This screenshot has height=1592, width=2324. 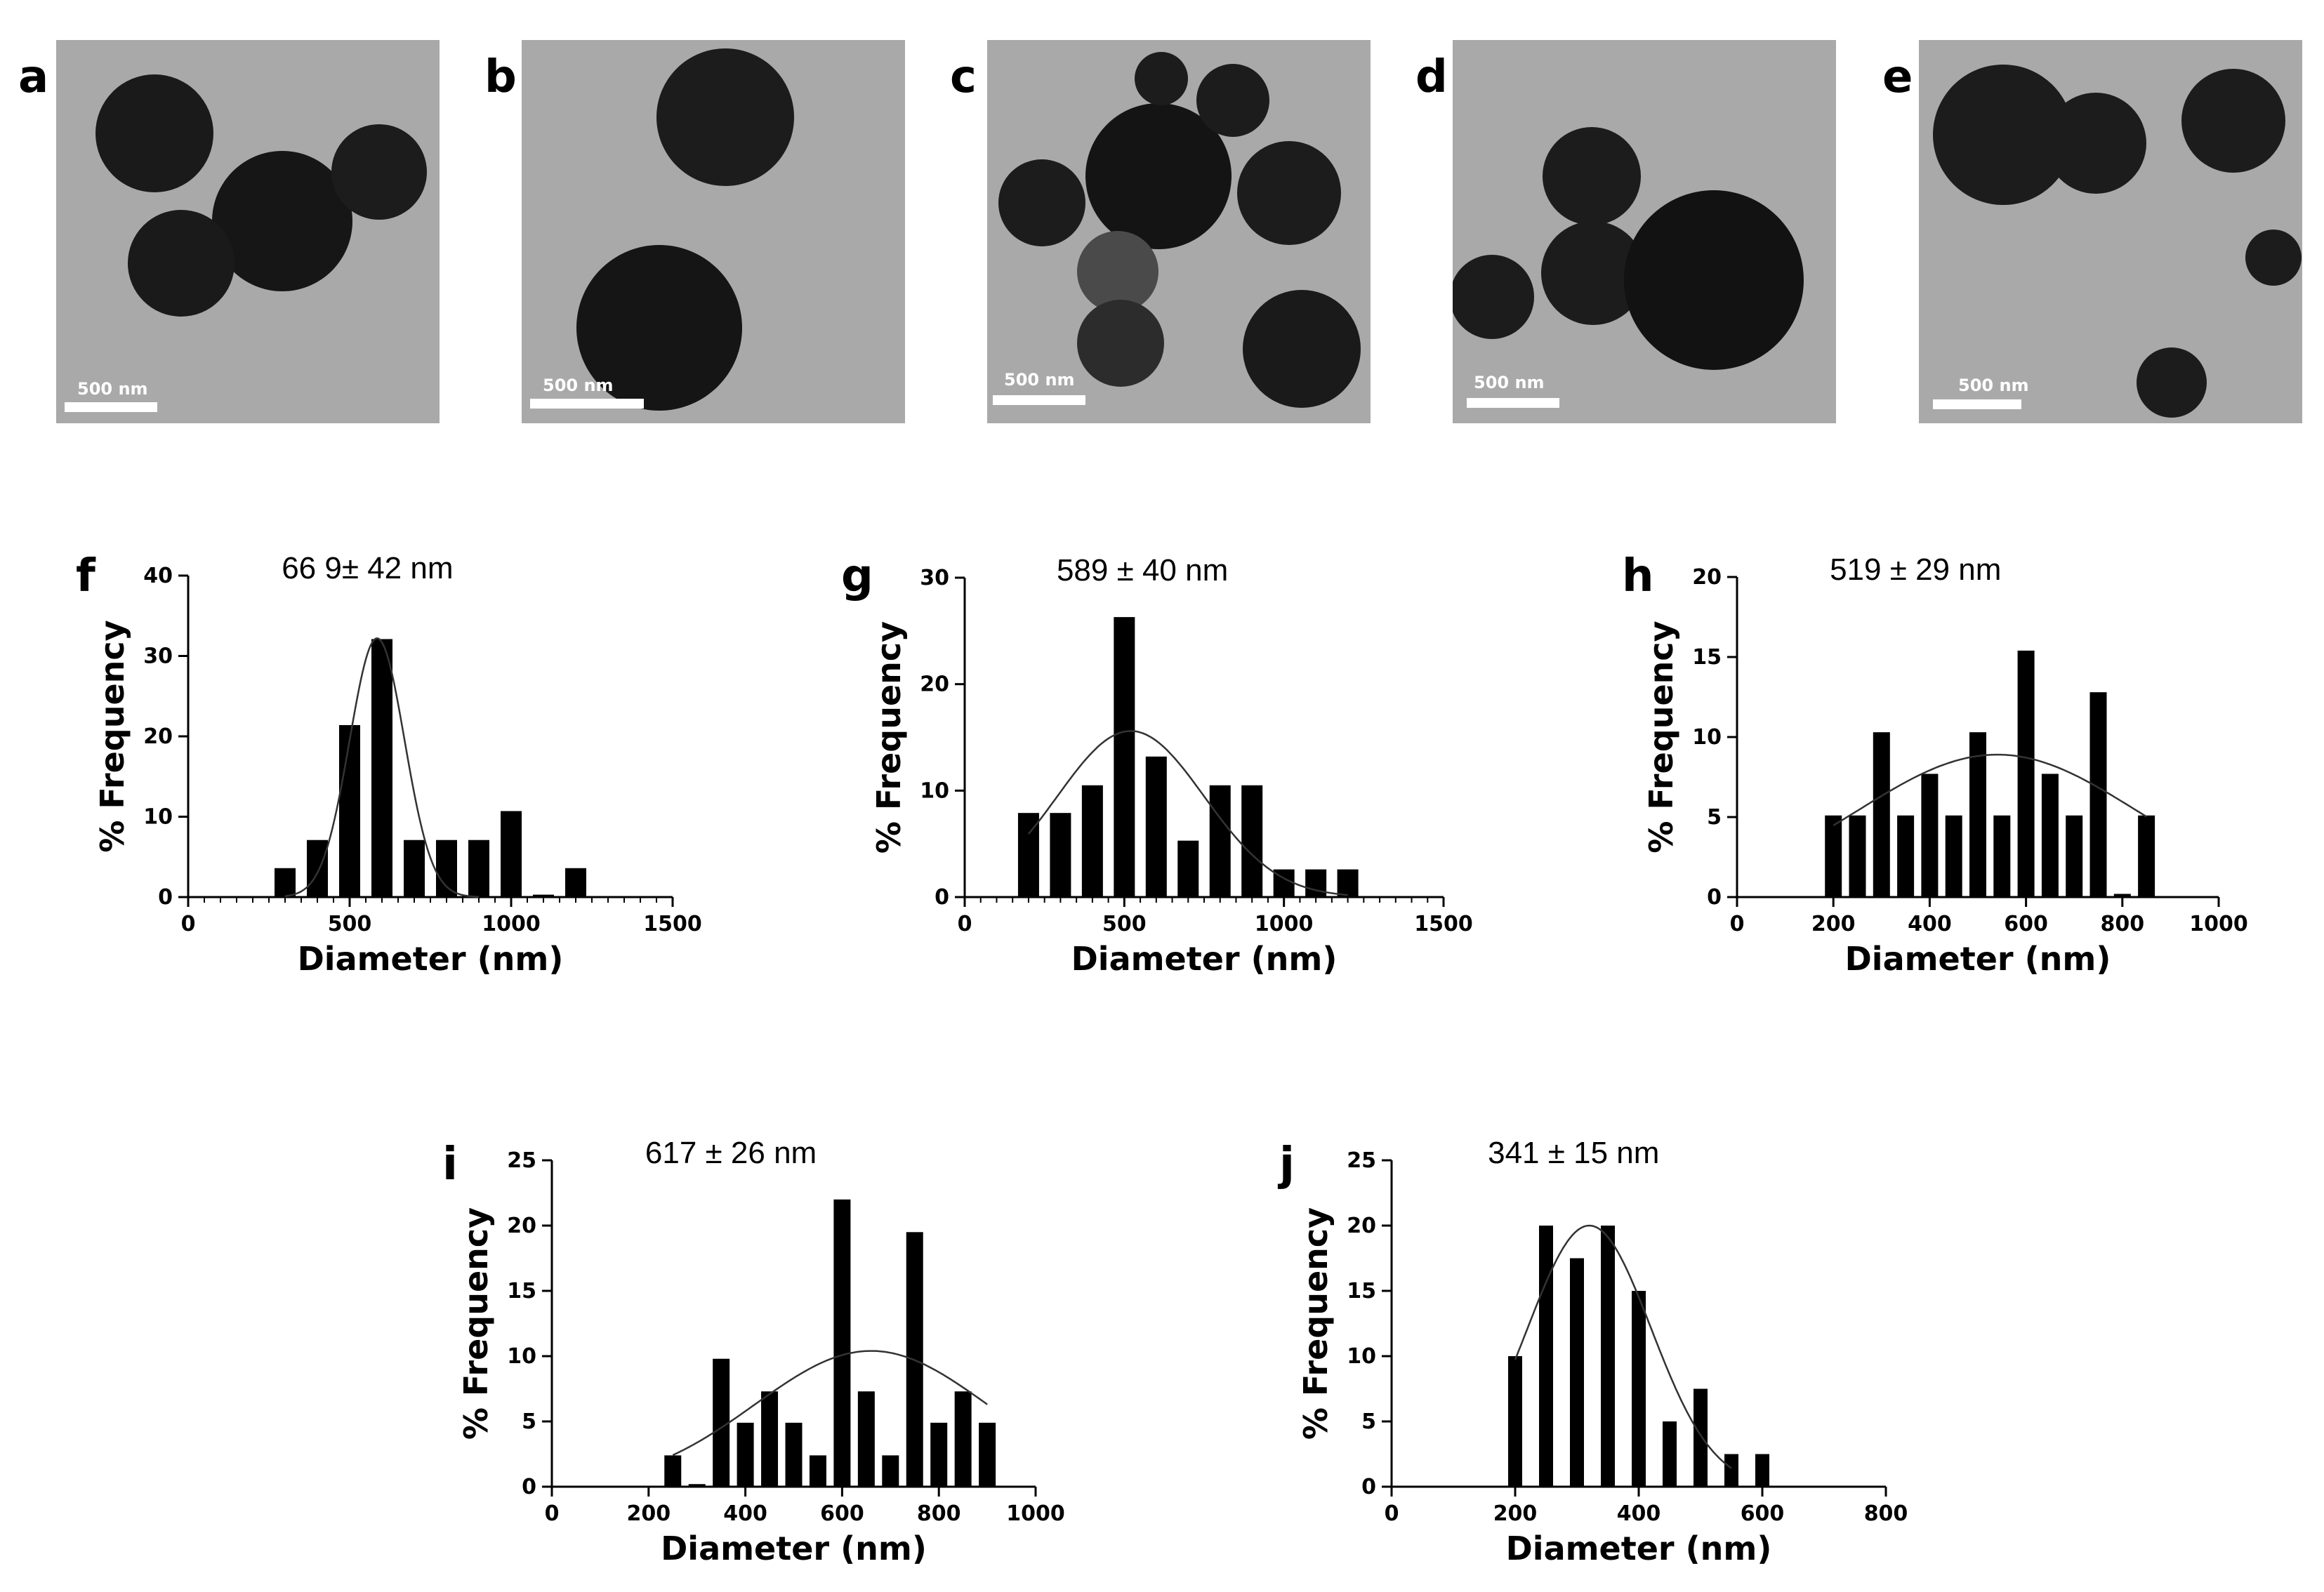 What do you see at coordinates (2110, 231) in the screenshot?
I see `tem-image-e: 500 nm` at bounding box center [2110, 231].